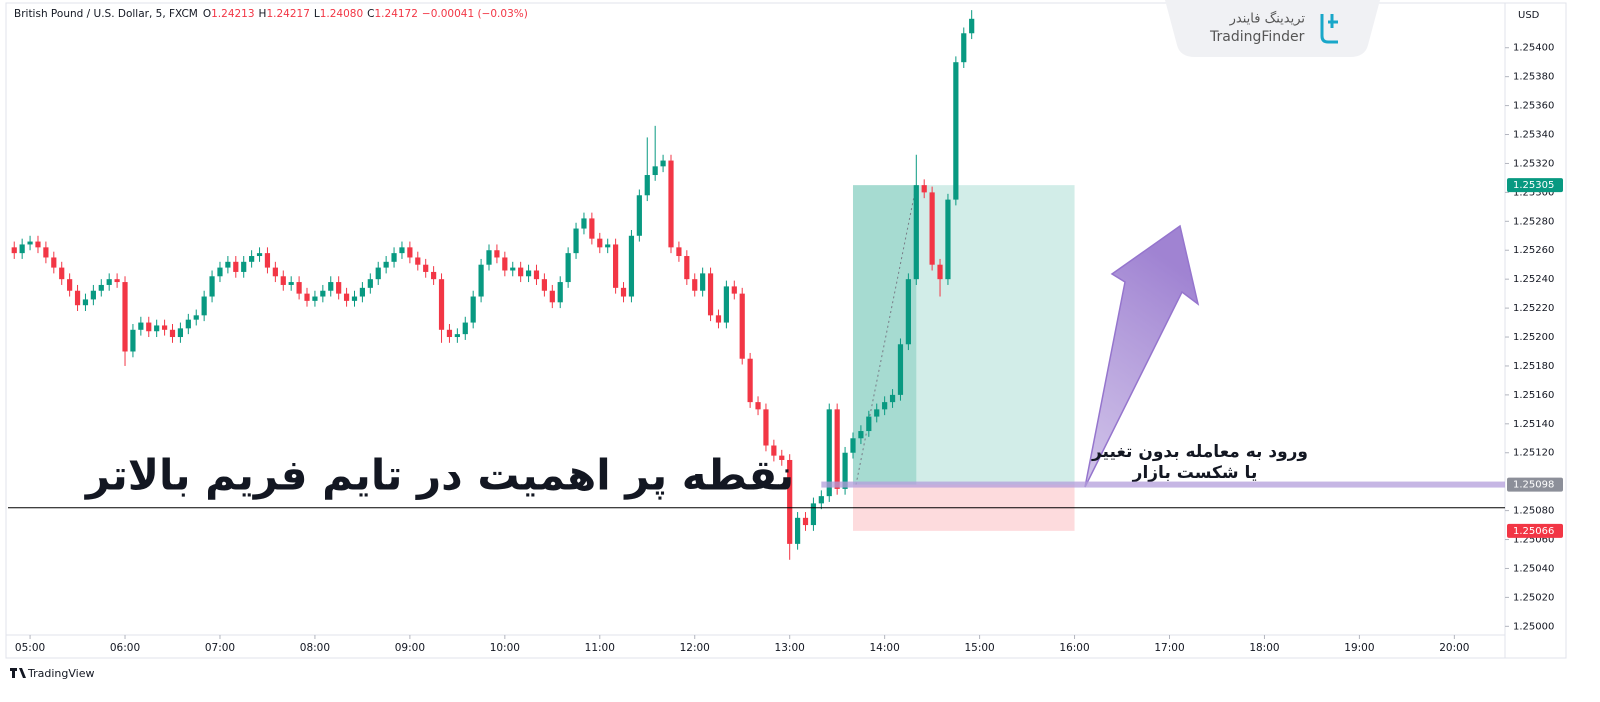 This screenshot has height=702, width=1600. I want to click on main-annotation: نقطه پر اهمیت در تایم فریم بالاتر, so click(439, 476).